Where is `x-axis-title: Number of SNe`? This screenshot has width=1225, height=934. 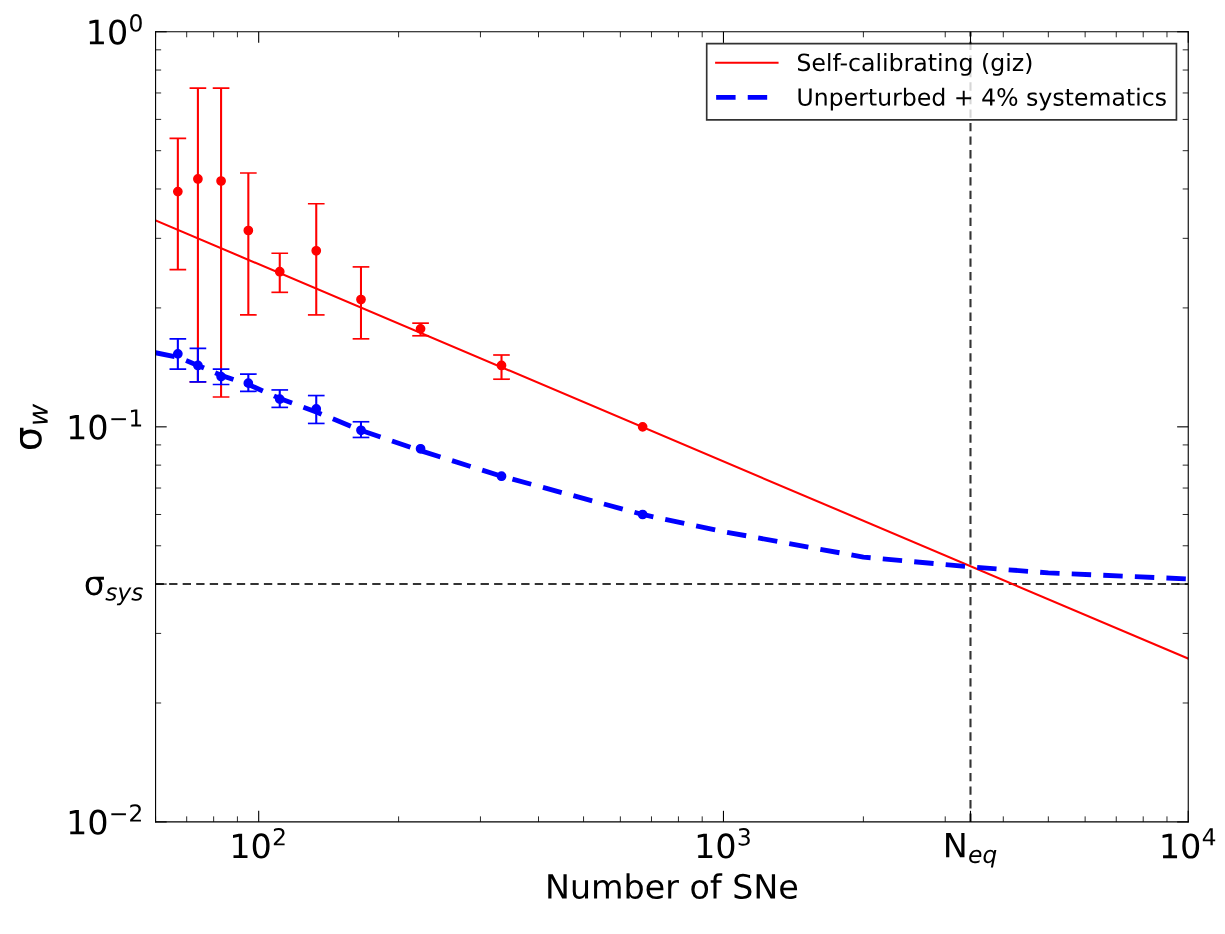
x-axis-title: Number of SNe is located at coordinates (673, 886).